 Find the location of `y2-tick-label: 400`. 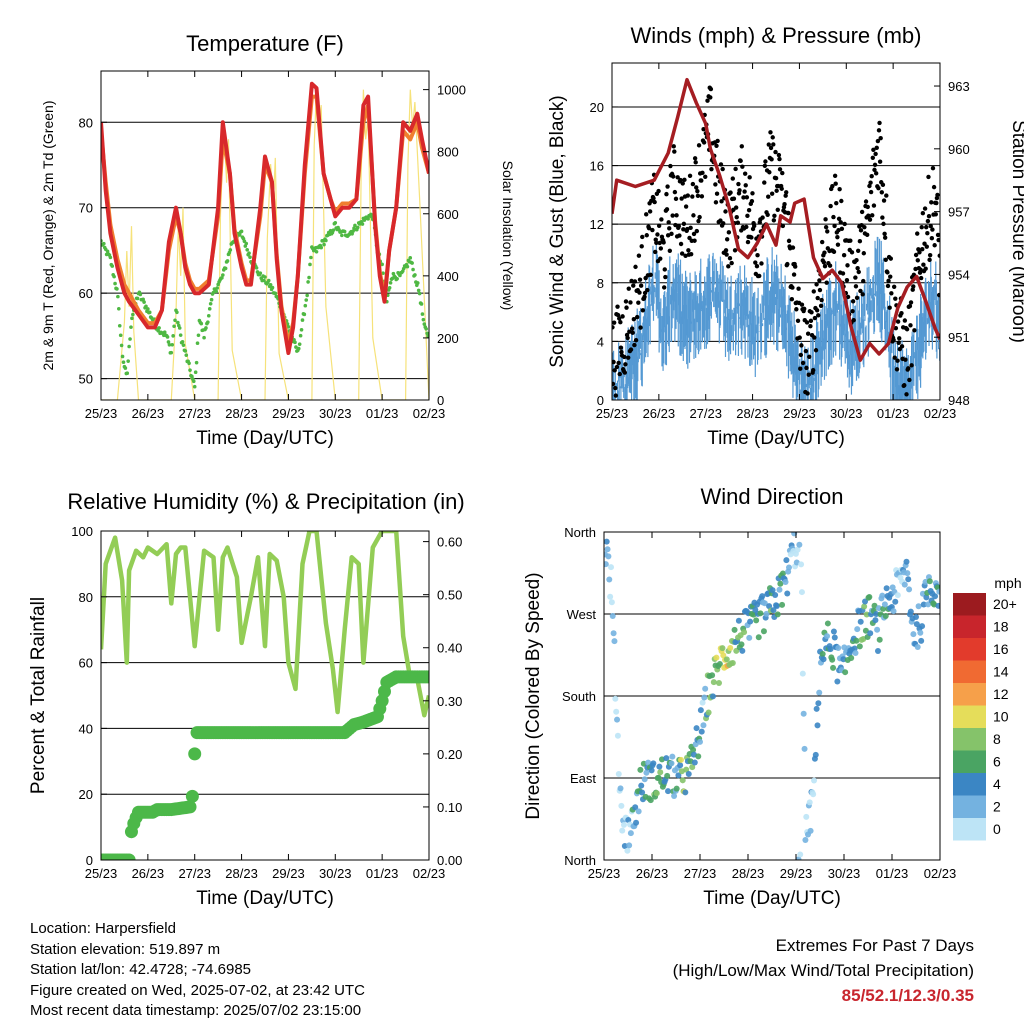

y2-tick-label: 400 is located at coordinates (448, 276).